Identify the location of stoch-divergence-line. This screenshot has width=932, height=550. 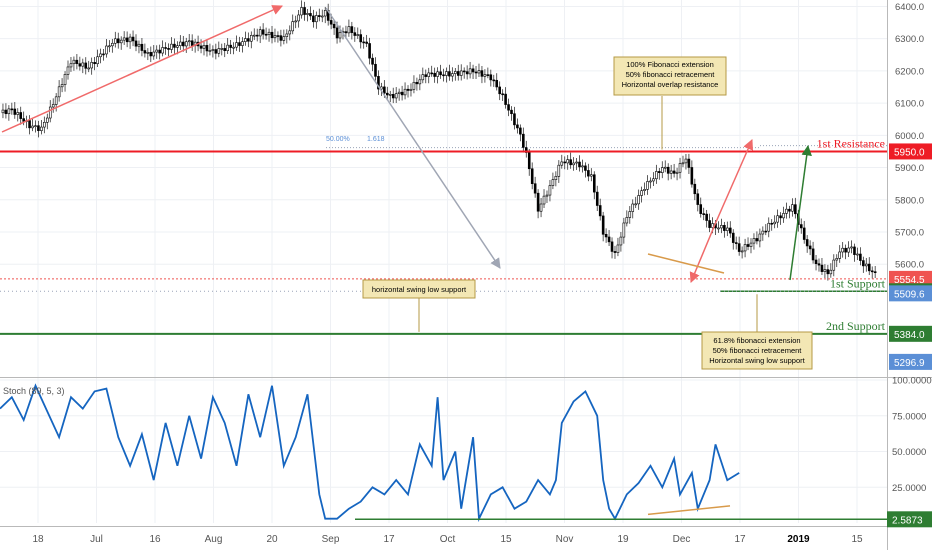
(689, 510).